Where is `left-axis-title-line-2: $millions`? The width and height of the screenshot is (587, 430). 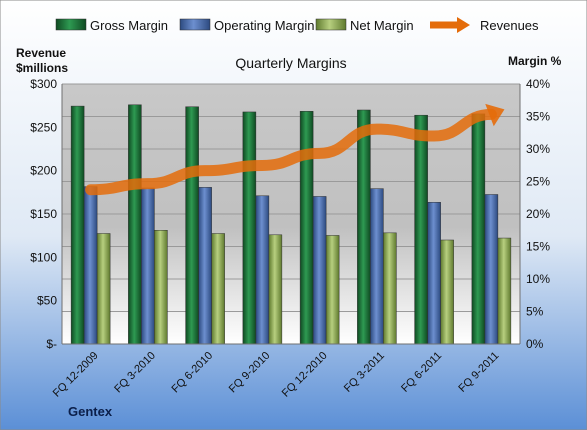 left-axis-title-line-2: $millions is located at coordinates (42, 68).